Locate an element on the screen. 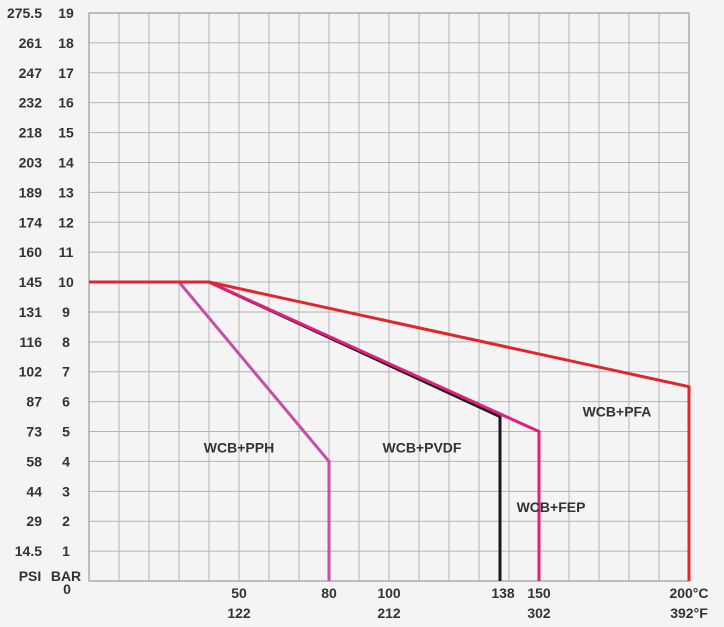  y-tick-bar-label: 19 is located at coordinates (66, 13).